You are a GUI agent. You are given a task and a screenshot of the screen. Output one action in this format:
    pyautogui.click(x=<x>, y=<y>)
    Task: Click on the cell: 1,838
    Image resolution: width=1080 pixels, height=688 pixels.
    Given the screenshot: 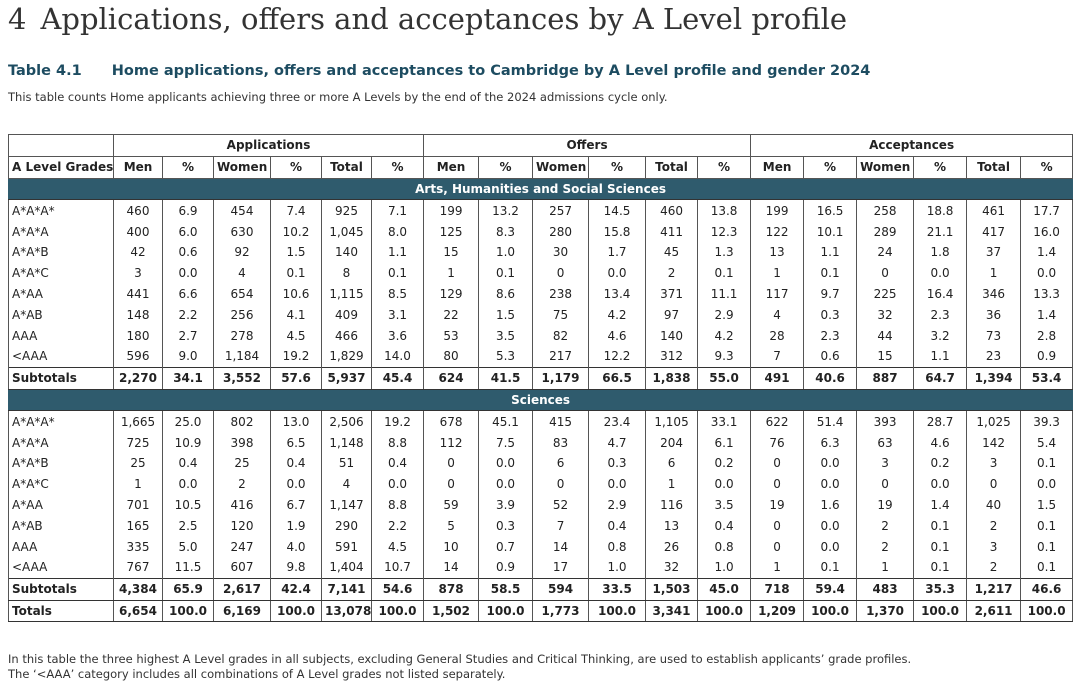 What is the action you would take?
    pyautogui.click(x=672, y=378)
    